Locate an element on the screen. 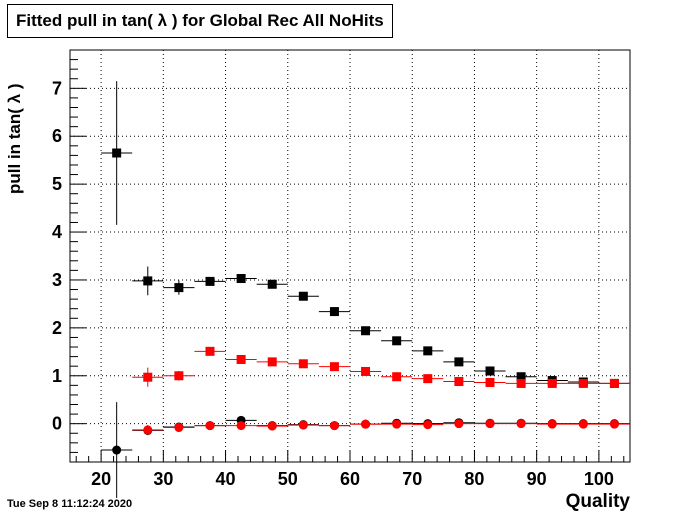 This screenshot has width=700, height=514. x-tick-label: 60 is located at coordinates (350, 479).